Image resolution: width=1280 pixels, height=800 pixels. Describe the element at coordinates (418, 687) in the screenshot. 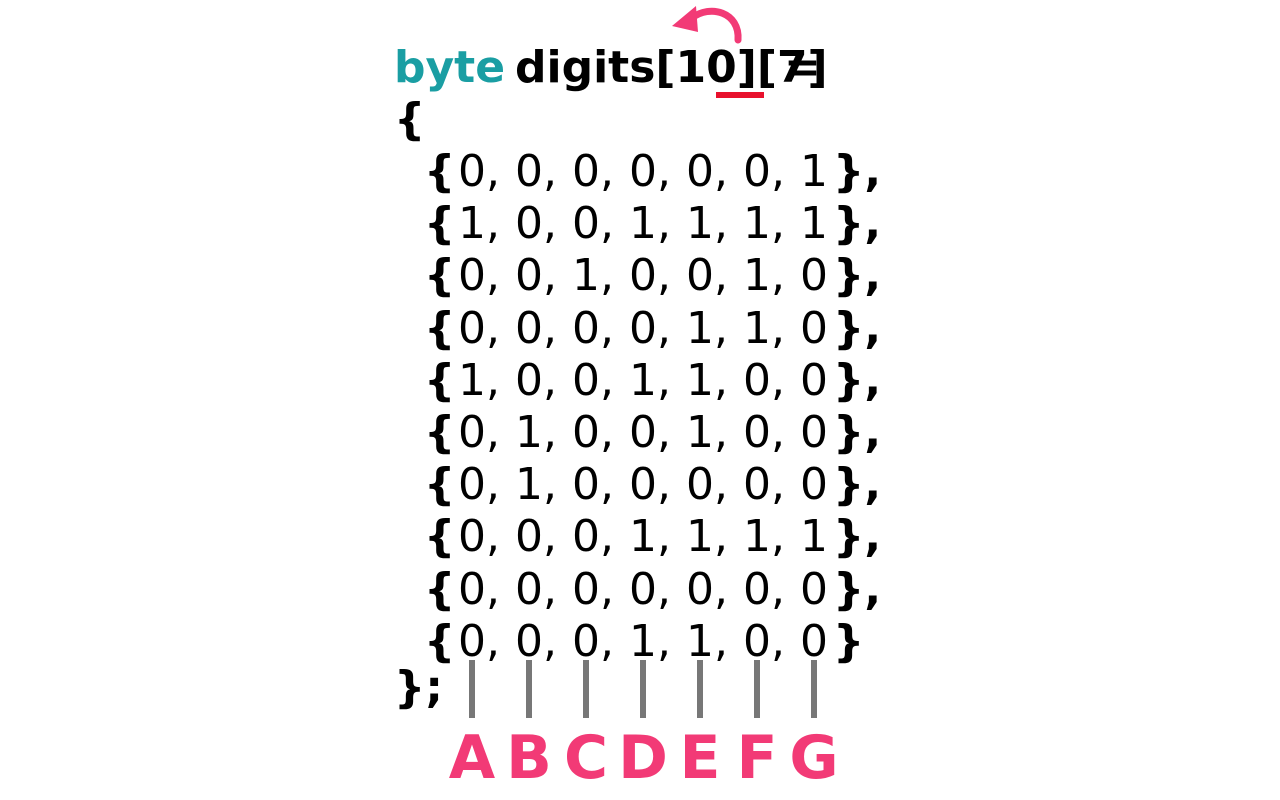

I see `close-brace: };` at that location.